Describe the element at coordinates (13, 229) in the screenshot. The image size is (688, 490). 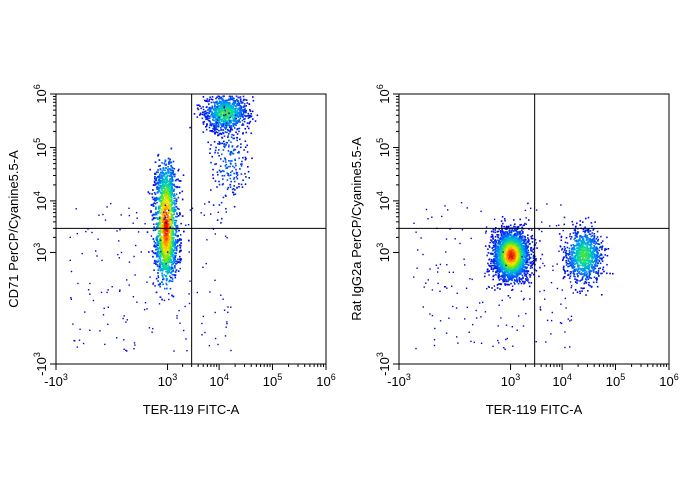
I see `y-axis-label-left: CD71 PerCP/Cyanine5.5-A` at that location.